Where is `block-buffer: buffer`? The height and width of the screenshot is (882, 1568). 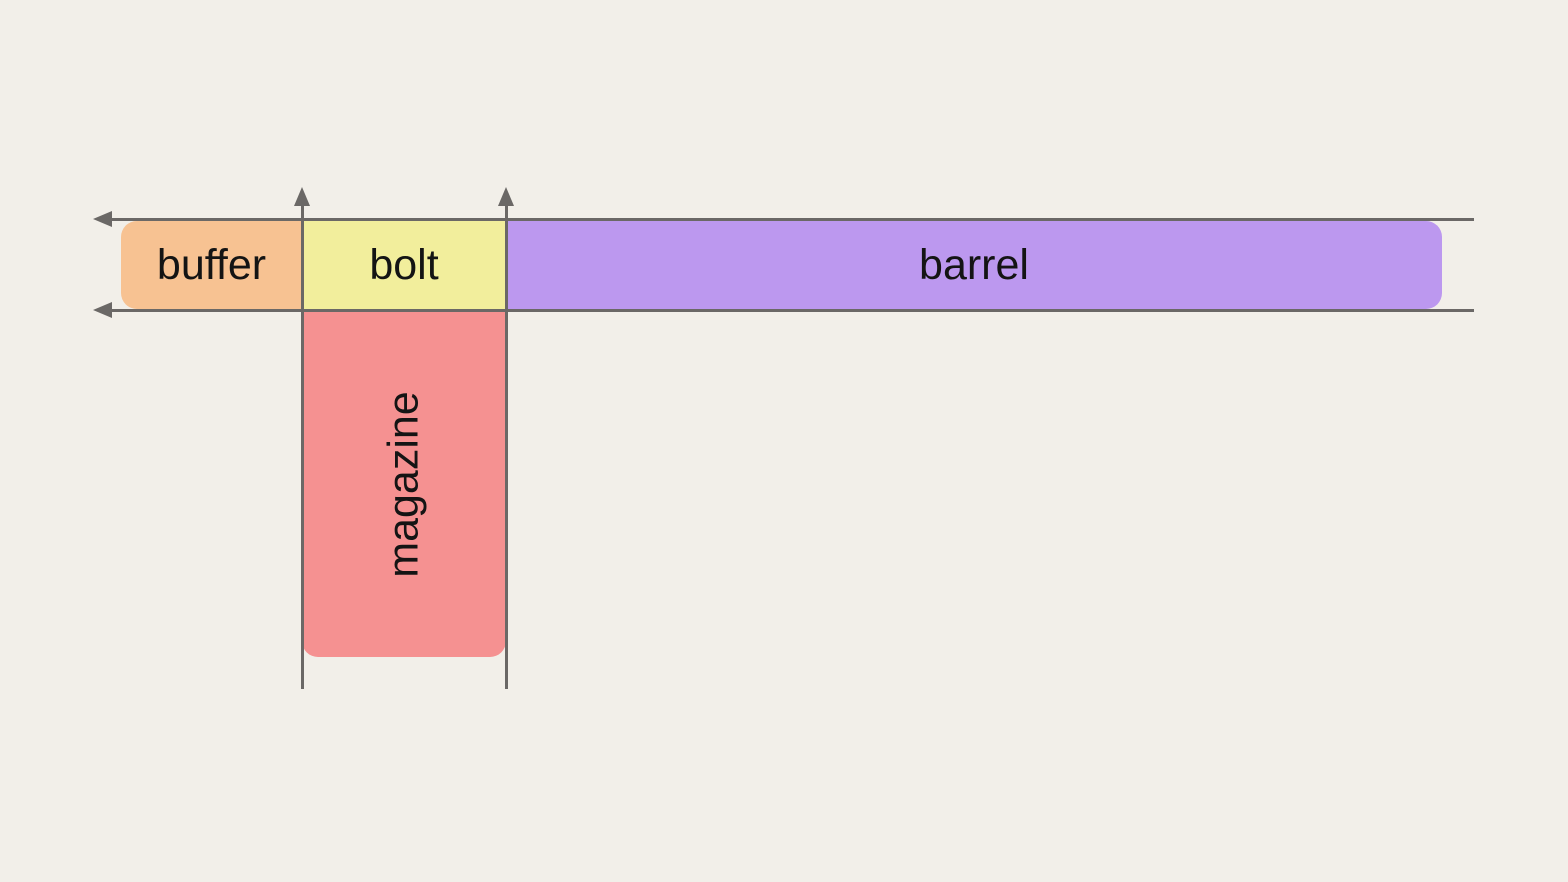 block-buffer: buffer is located at coordinates (211, 265).